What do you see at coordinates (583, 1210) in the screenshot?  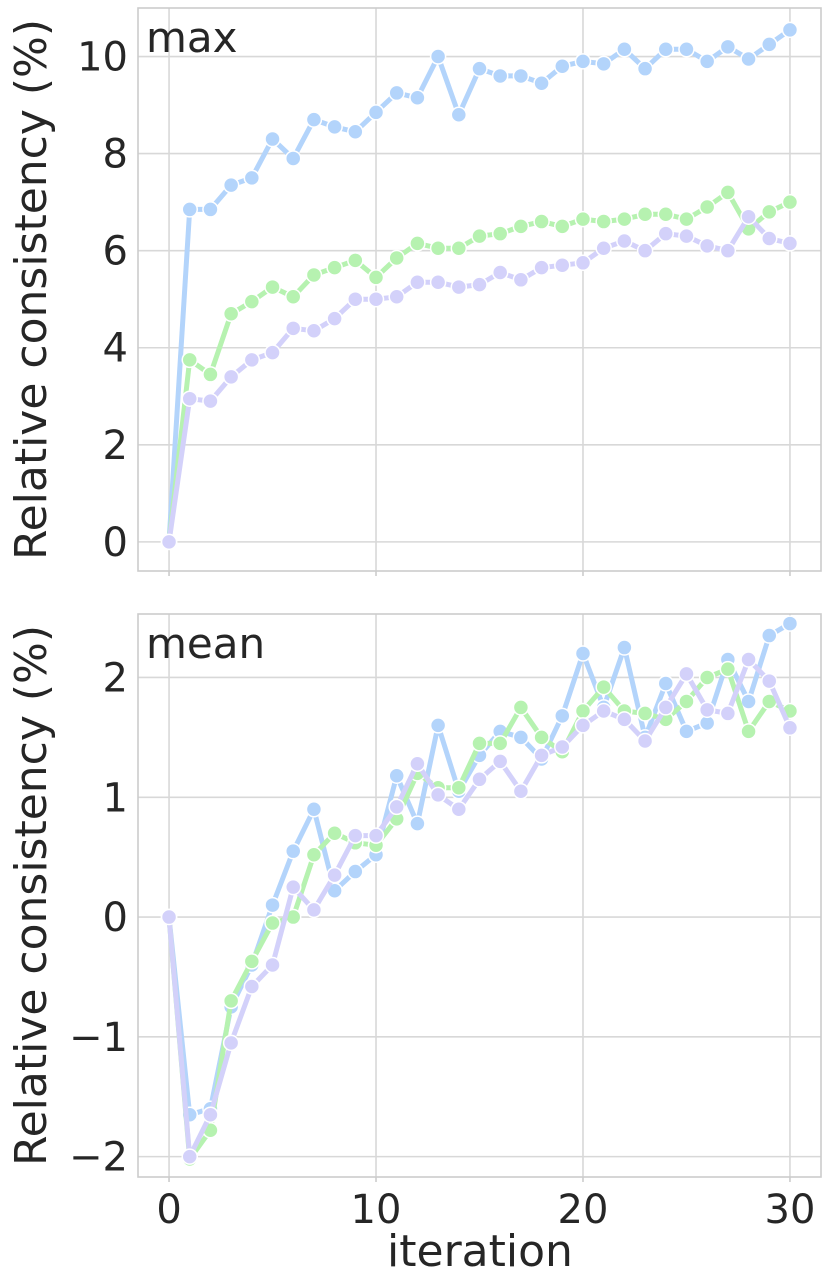 I see `mean-x-tick-label: 20` at bounding box center [583, 1210].